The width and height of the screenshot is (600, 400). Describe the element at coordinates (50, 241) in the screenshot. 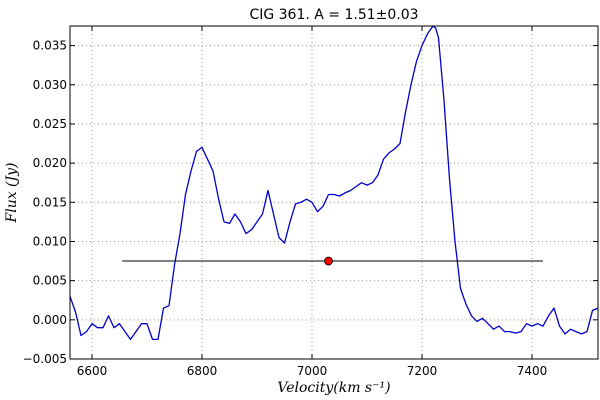

I see `y-tick-label: 0.010` at that location.